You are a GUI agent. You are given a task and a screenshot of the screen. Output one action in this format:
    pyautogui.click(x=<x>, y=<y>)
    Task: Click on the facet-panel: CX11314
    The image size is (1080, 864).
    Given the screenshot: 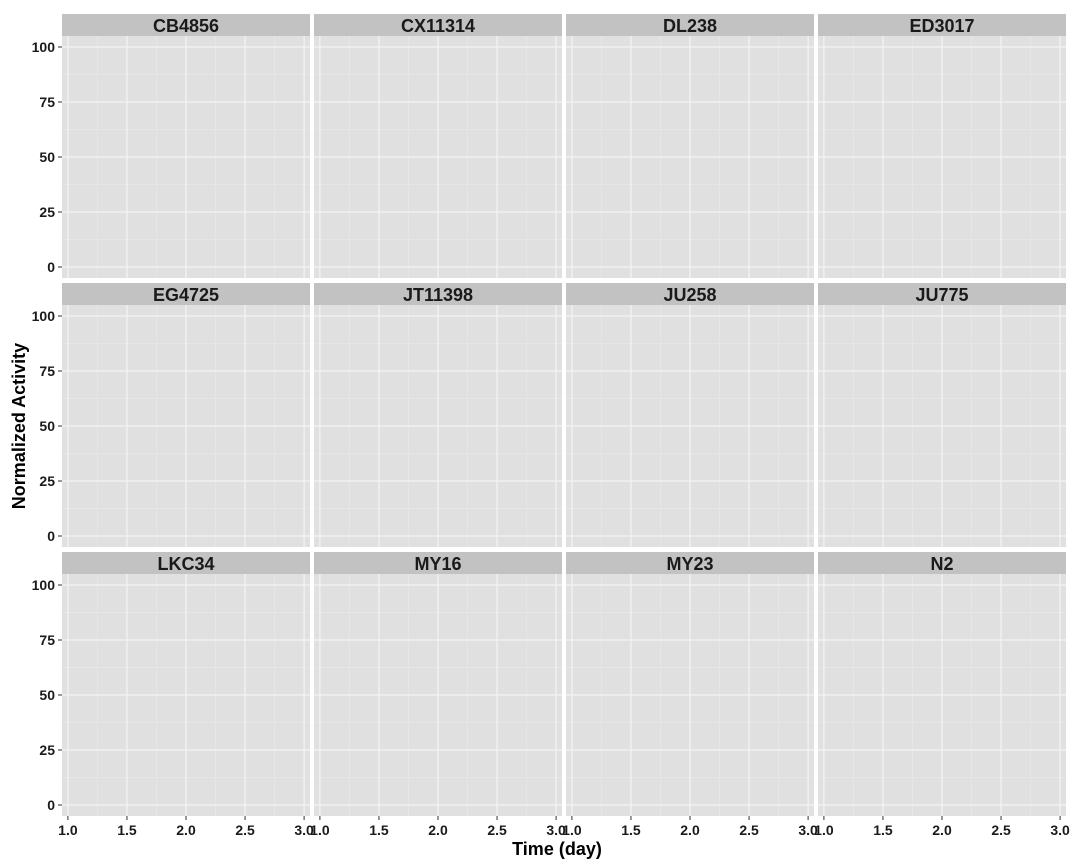 What is the action you would take?
    pyautogui.click(x=438, y=146)
    